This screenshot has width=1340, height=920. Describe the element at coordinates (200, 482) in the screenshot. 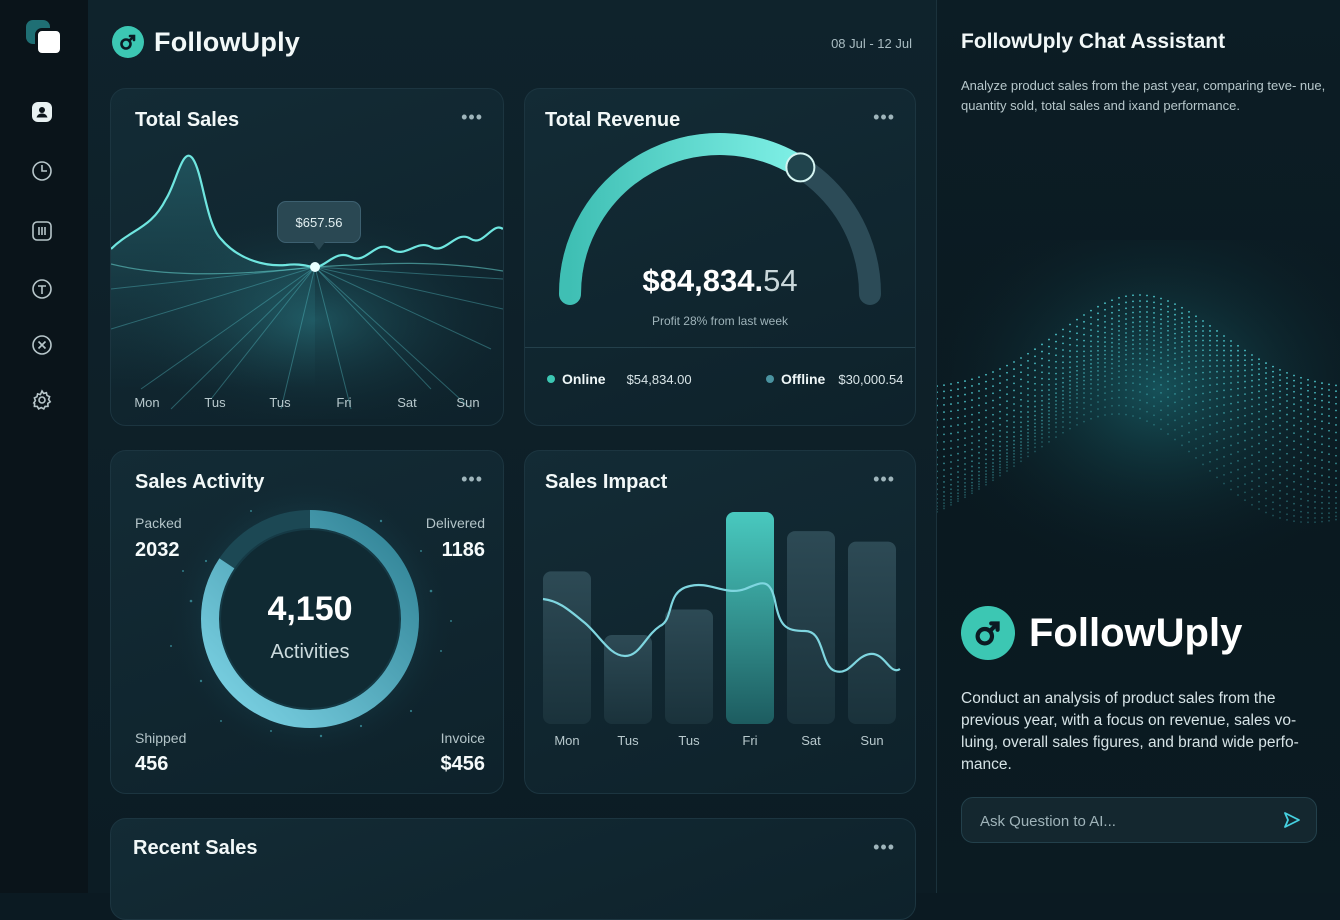

I see `card-title: Sales Activity` at that location.